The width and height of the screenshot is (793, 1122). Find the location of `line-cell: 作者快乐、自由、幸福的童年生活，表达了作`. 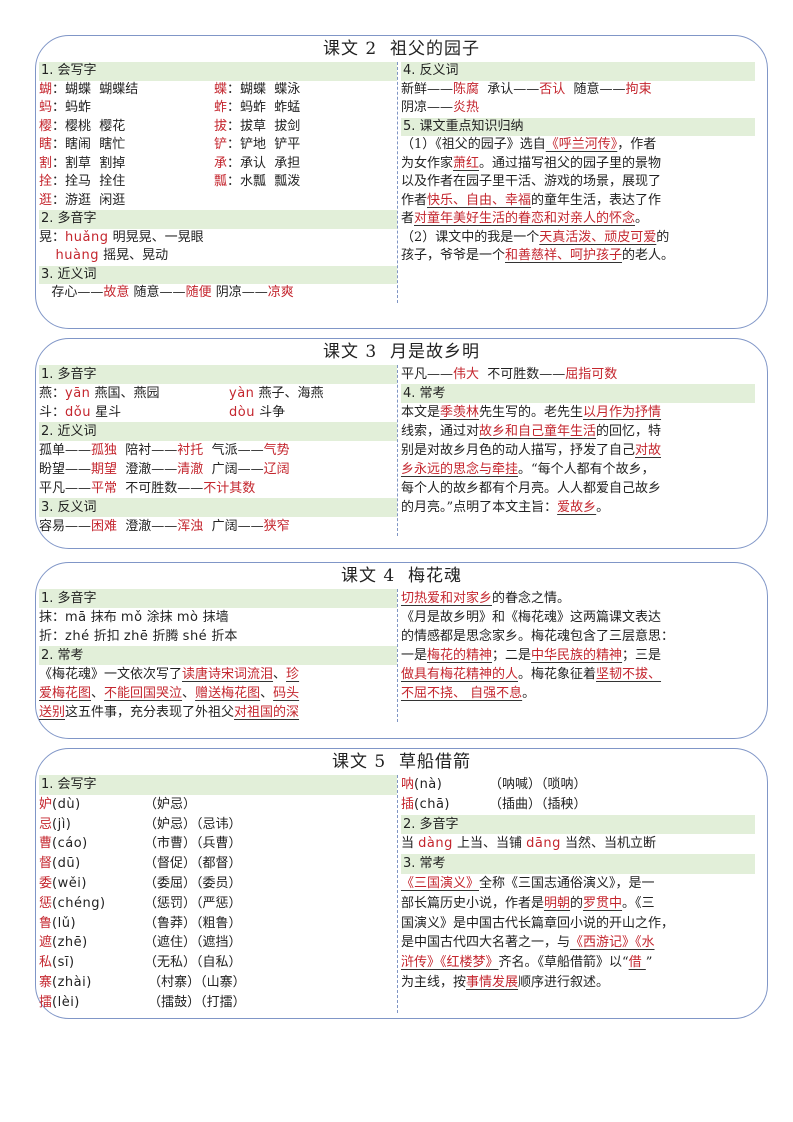

line-cell: 作者快乐、自由、幸福的童年生活，表达了作 is located at coordinates (531, 201).